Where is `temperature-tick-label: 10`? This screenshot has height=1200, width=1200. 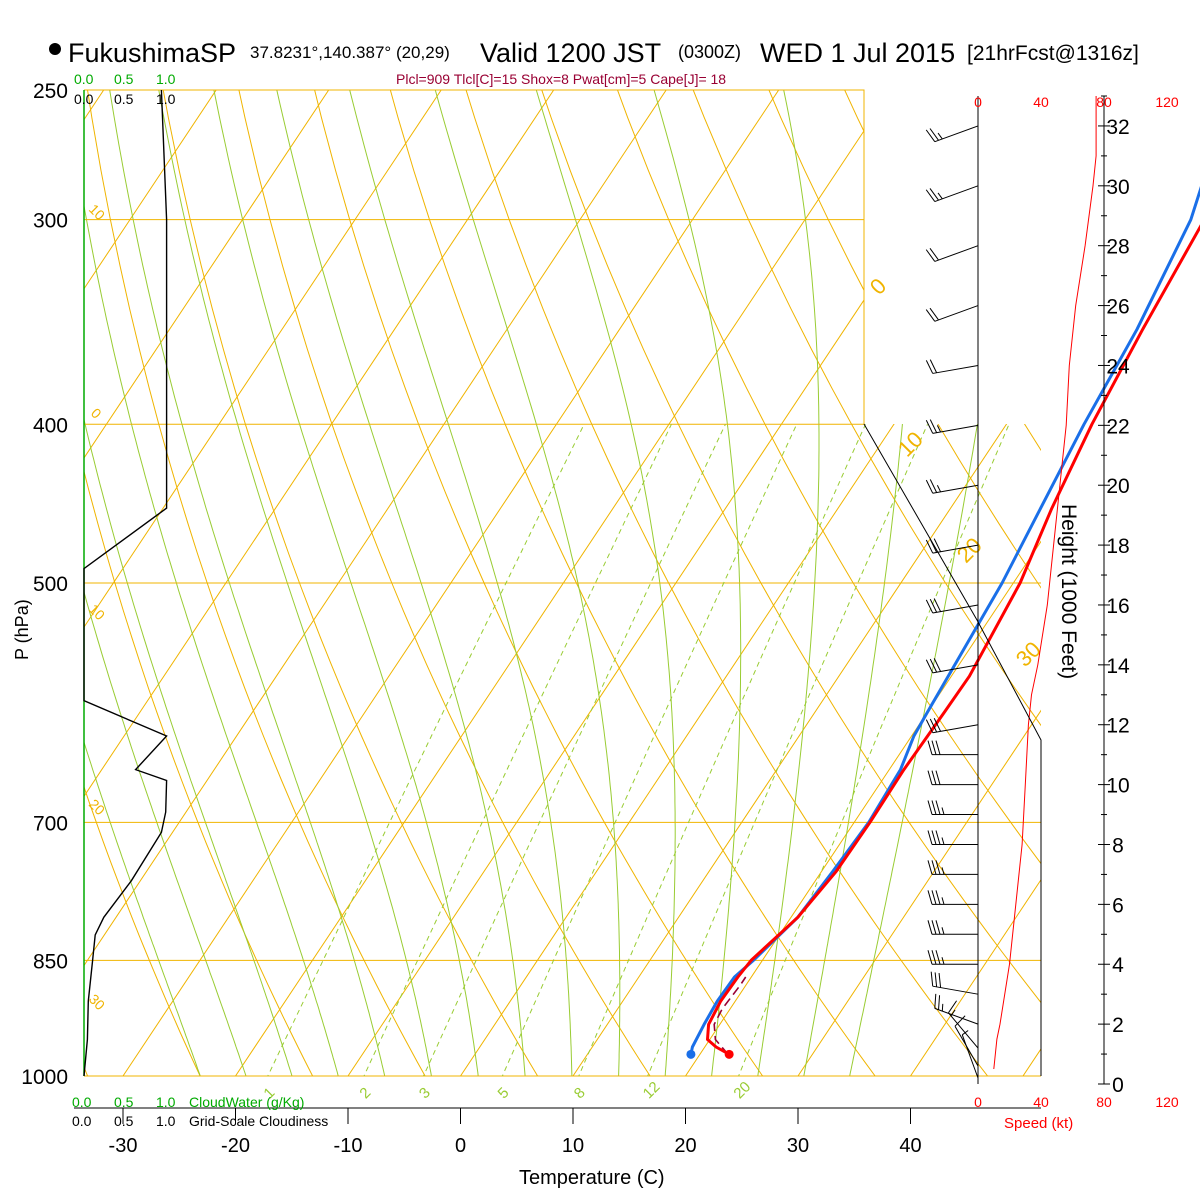
temperature-tick-label: 10 is located at coordinates (573, 1146).